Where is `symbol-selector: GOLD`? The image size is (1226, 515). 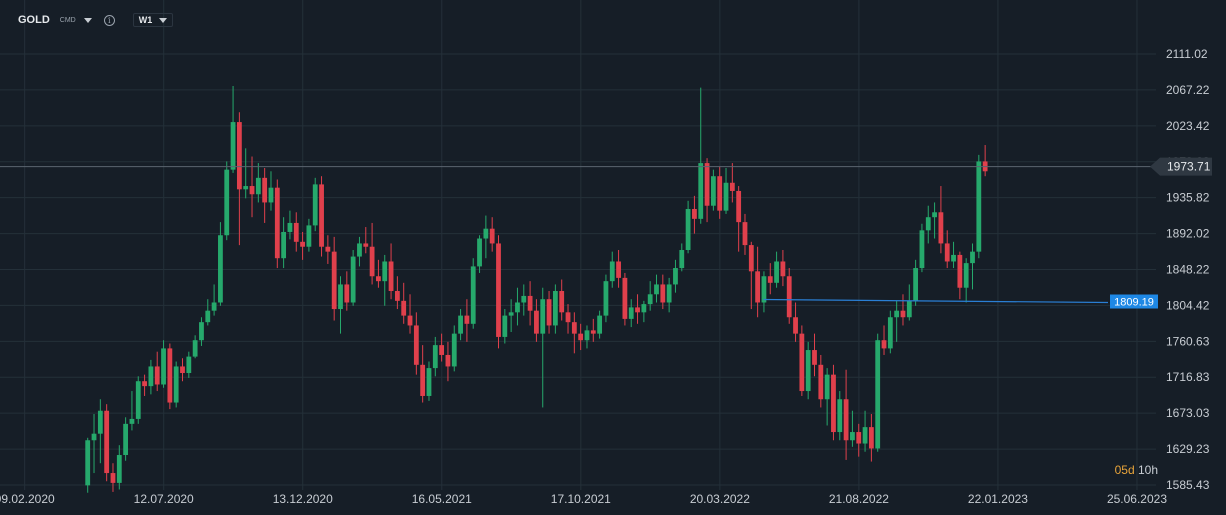
symbol-selector: GOLD is located at coordinates (34, 20).